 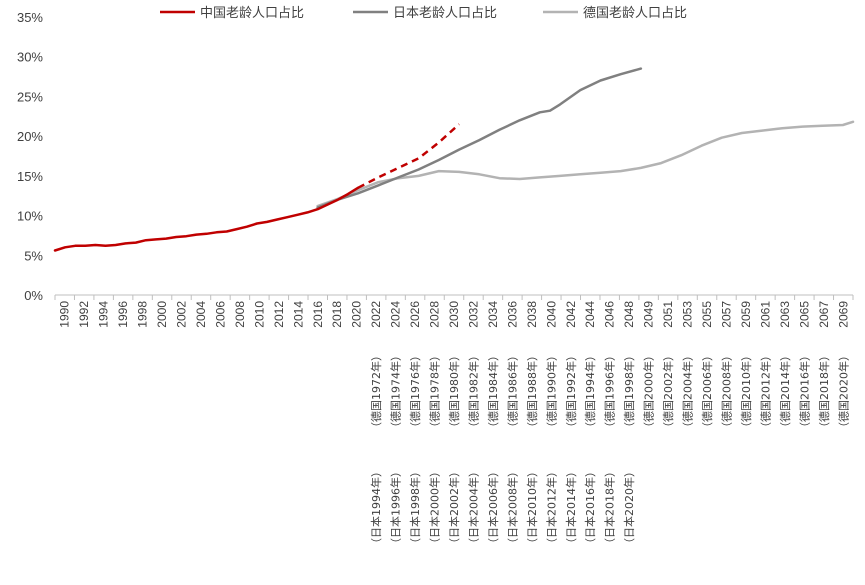 What do you see at coordinates (357, 314) in the screenshot?
I see `x-tick-label: 2020` at bounding box center [357, 314].